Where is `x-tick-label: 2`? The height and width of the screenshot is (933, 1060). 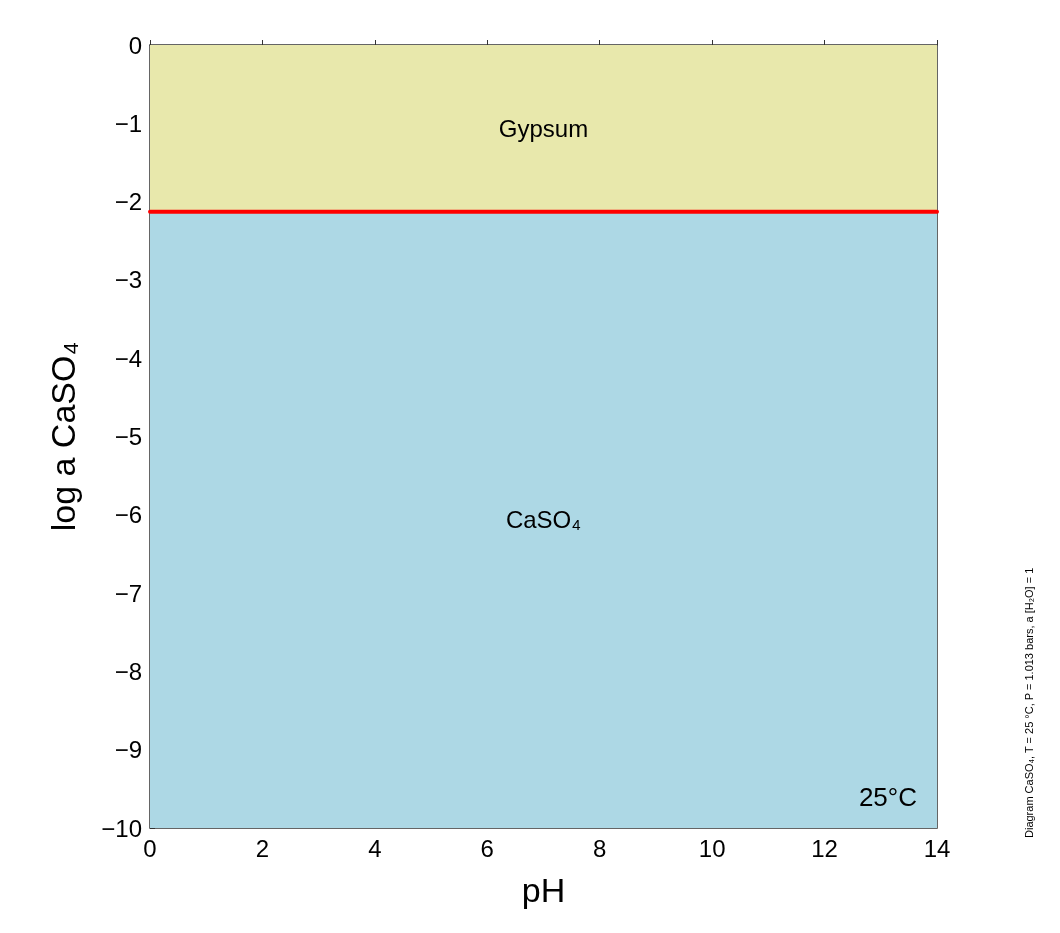
x-tick-label: 2 is located at coordinates (262, 848).